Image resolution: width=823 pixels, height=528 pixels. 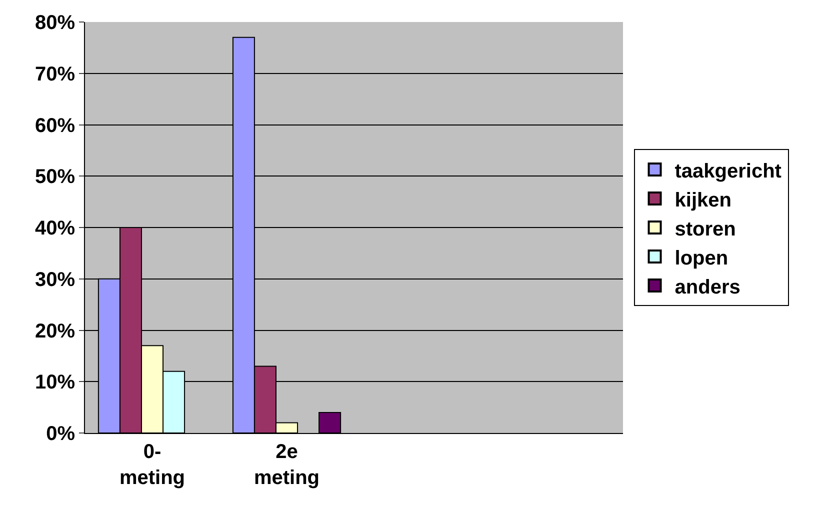 I want to click on x-tick-label: 2e meting, so click(x=287, y=465).